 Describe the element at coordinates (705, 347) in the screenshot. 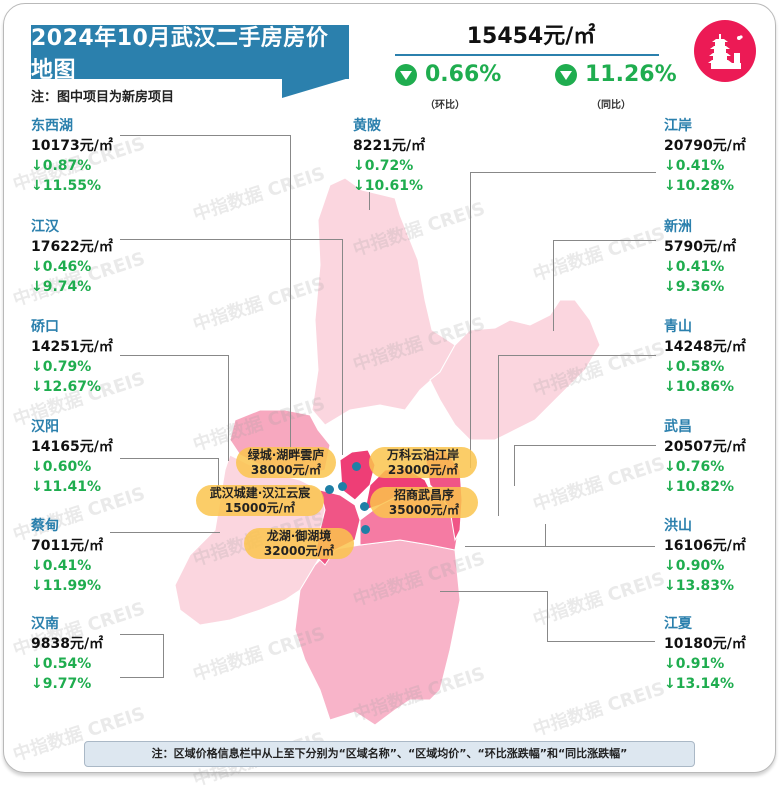

I see `district-price: 14248元/㎡` at that location.